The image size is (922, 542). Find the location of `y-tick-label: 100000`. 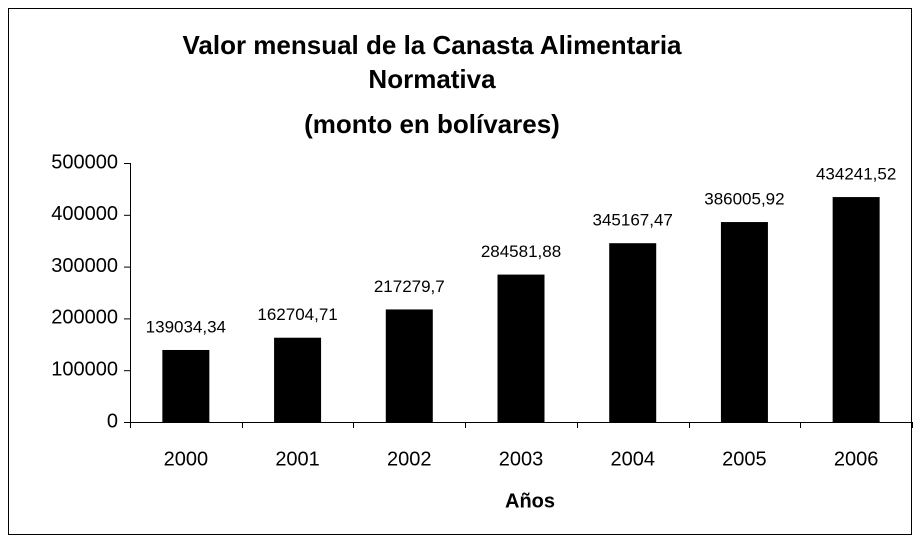

y-tick-label: 100000 is located at coordinates (84, 369).